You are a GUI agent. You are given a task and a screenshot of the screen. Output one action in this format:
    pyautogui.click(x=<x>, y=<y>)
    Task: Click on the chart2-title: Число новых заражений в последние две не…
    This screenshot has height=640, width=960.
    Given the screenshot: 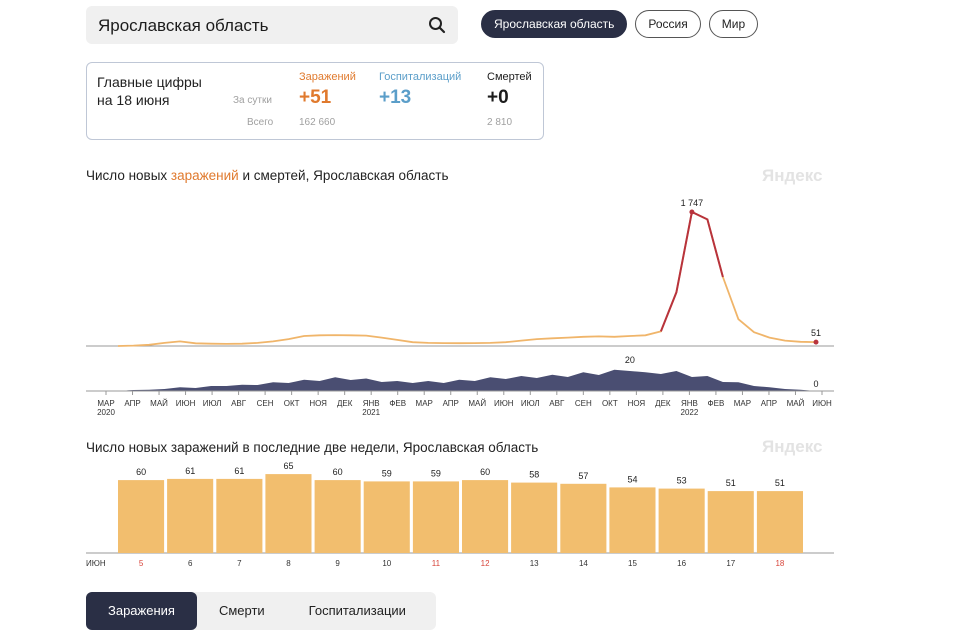 What is the action you would take?
    pyautogui.click(x=312, y=447)
    